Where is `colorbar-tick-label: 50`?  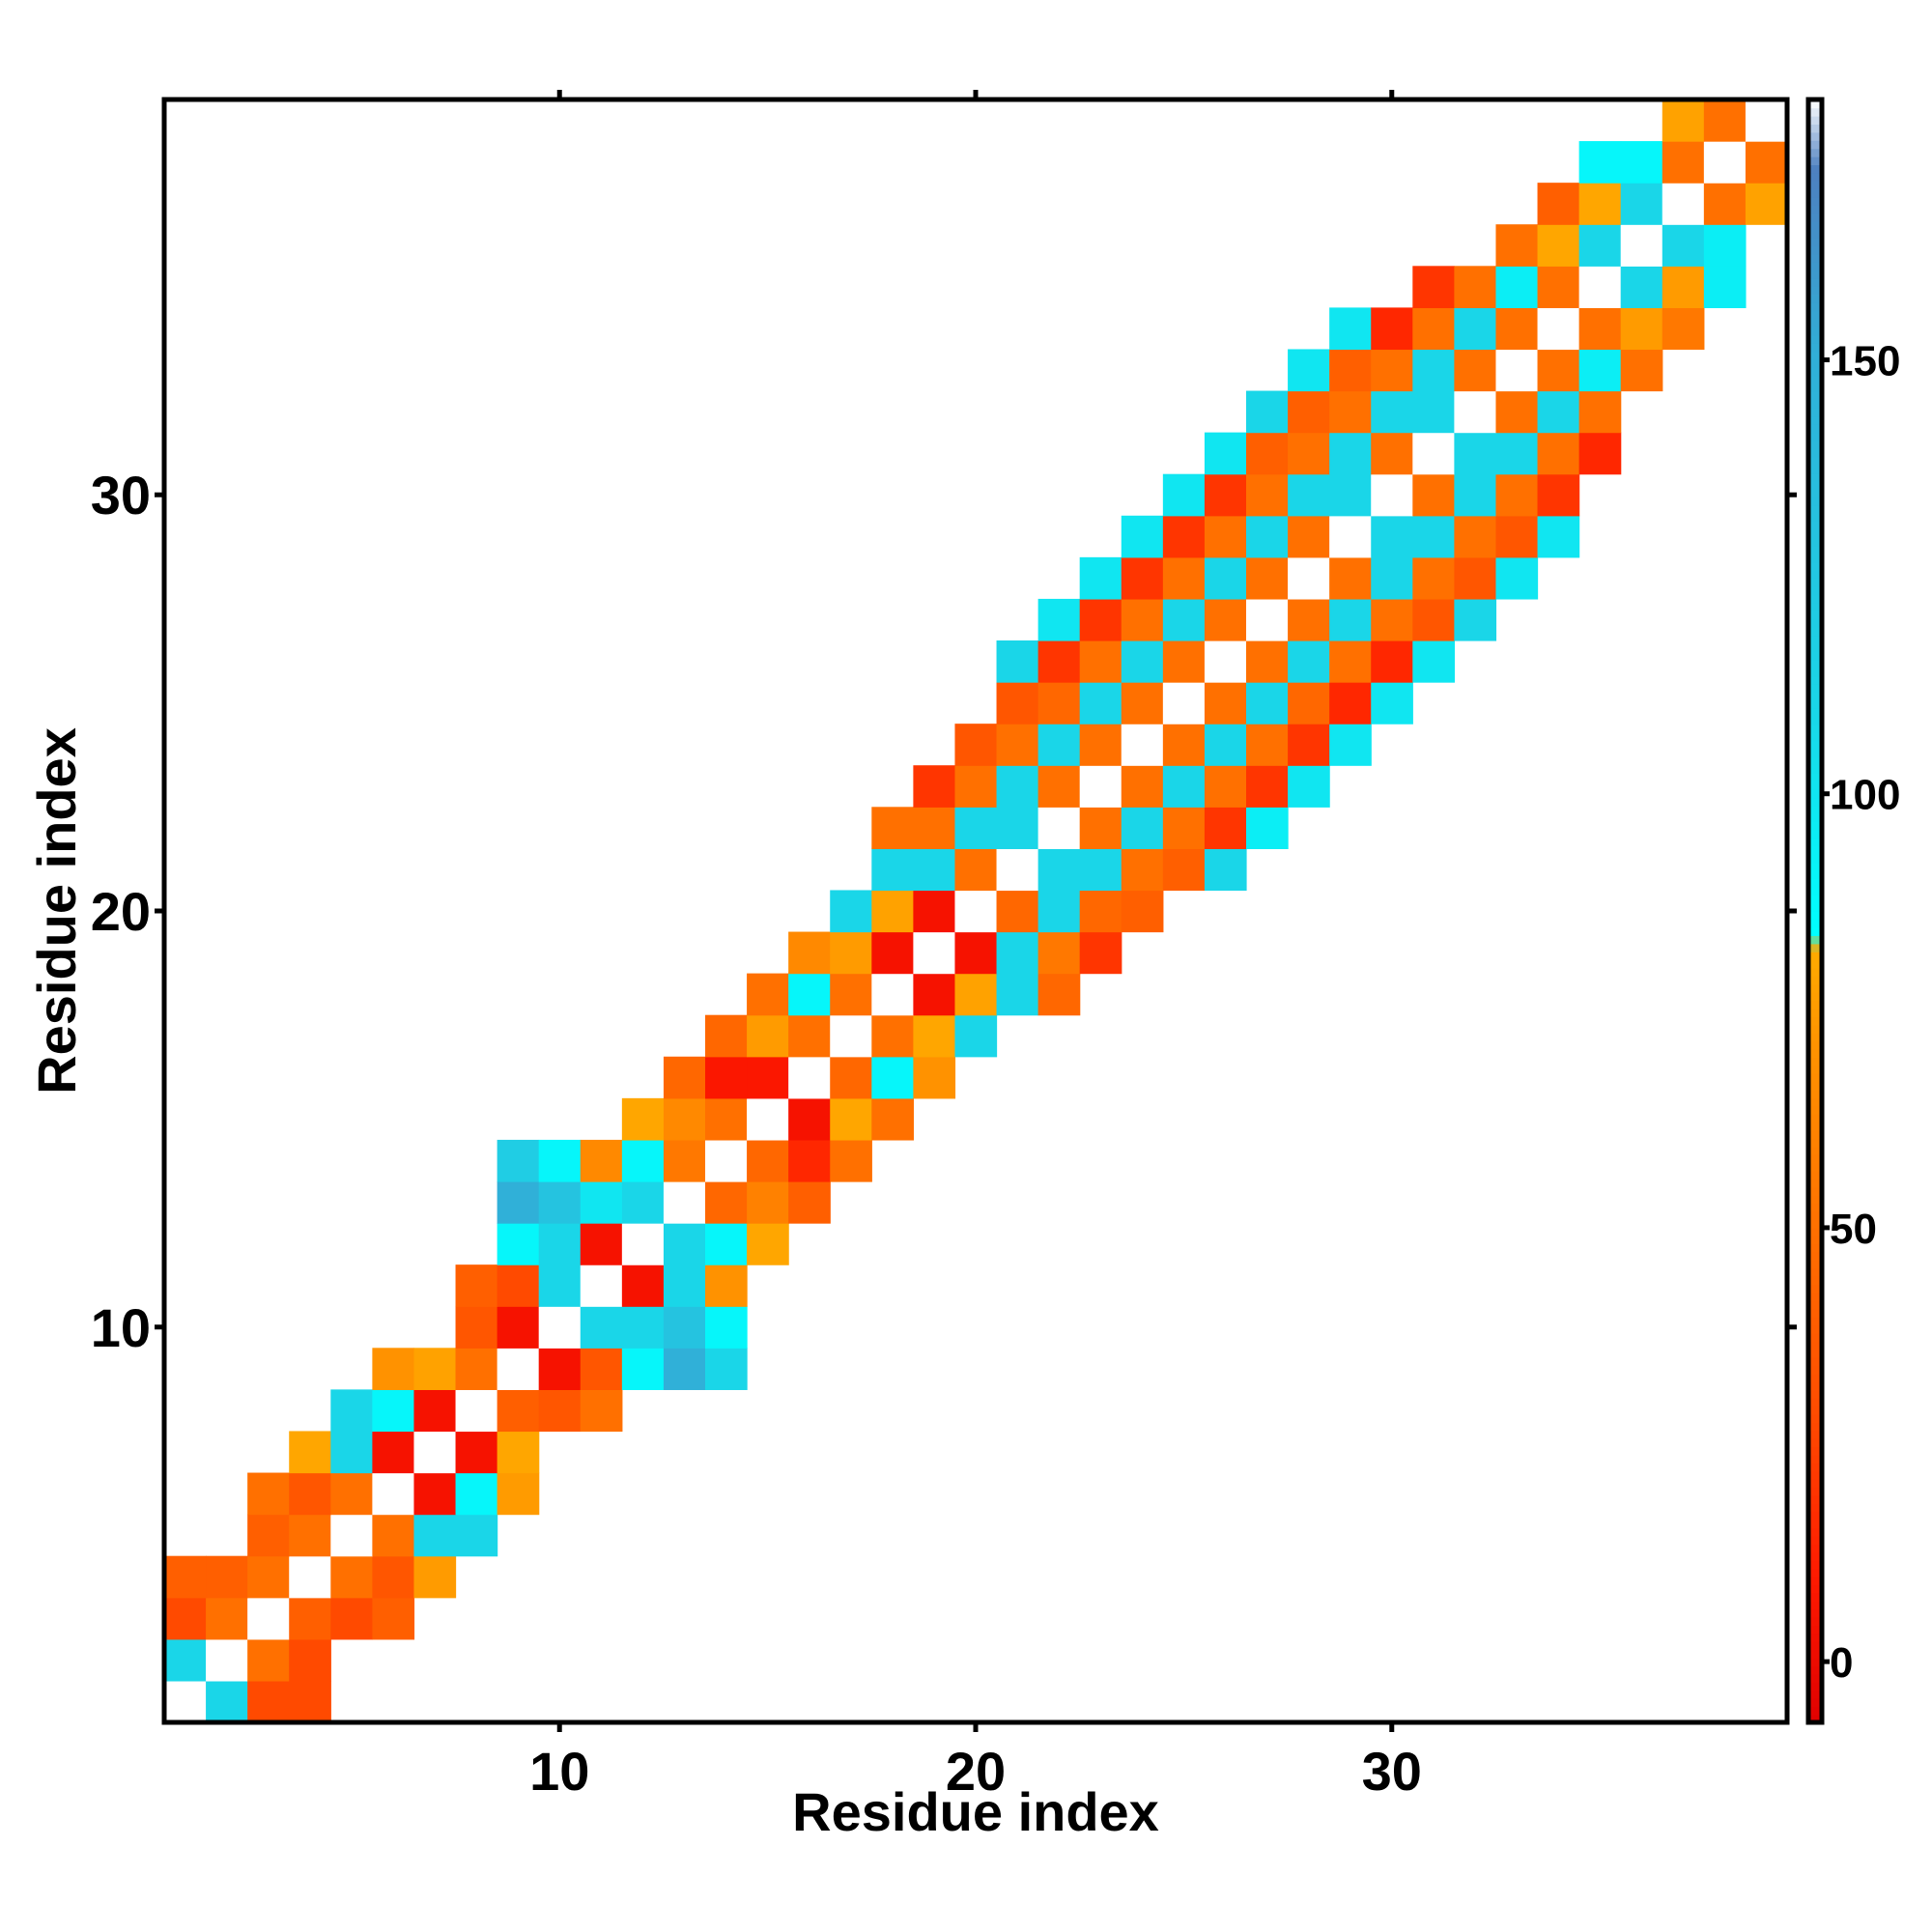
colorbar-tick-label: 50 is located at coordinates (1853, 1229).